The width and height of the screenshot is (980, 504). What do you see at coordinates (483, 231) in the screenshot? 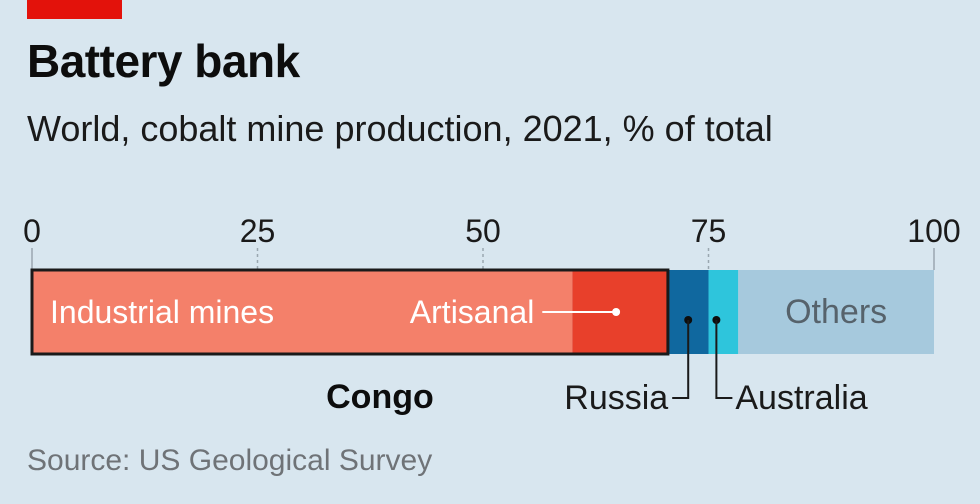
I see `x-tick-label: 50` at bounding box center [483, 231].